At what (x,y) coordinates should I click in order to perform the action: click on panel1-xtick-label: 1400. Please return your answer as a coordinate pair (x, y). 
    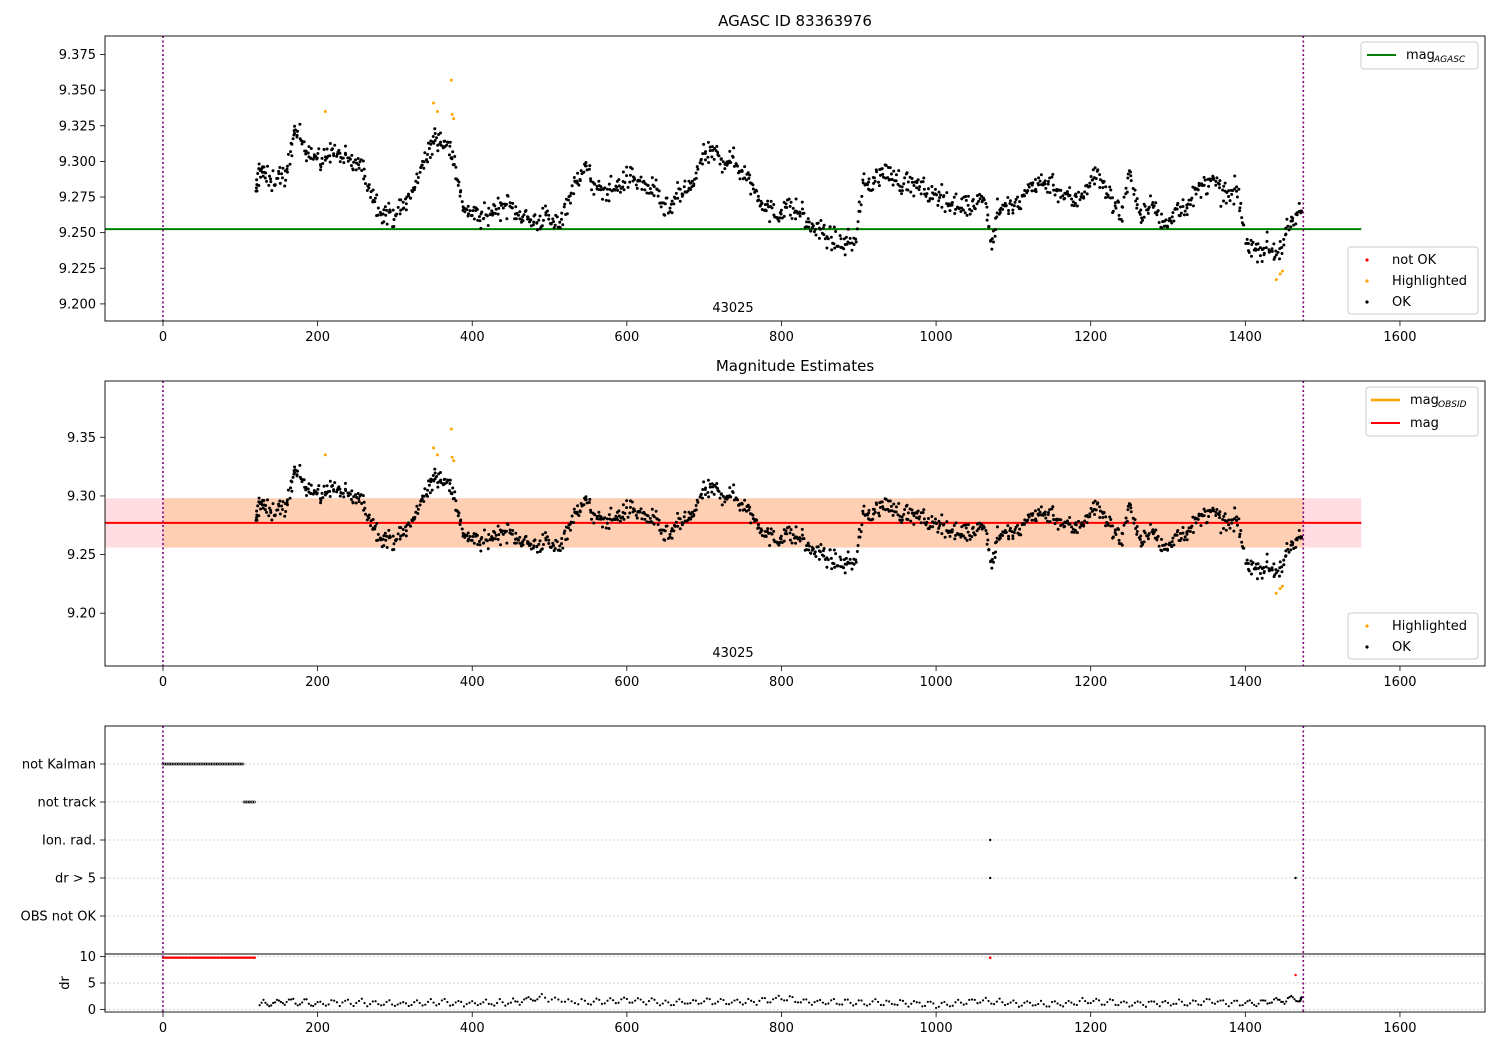
    Looking at the image, I should click on (1245, 337).